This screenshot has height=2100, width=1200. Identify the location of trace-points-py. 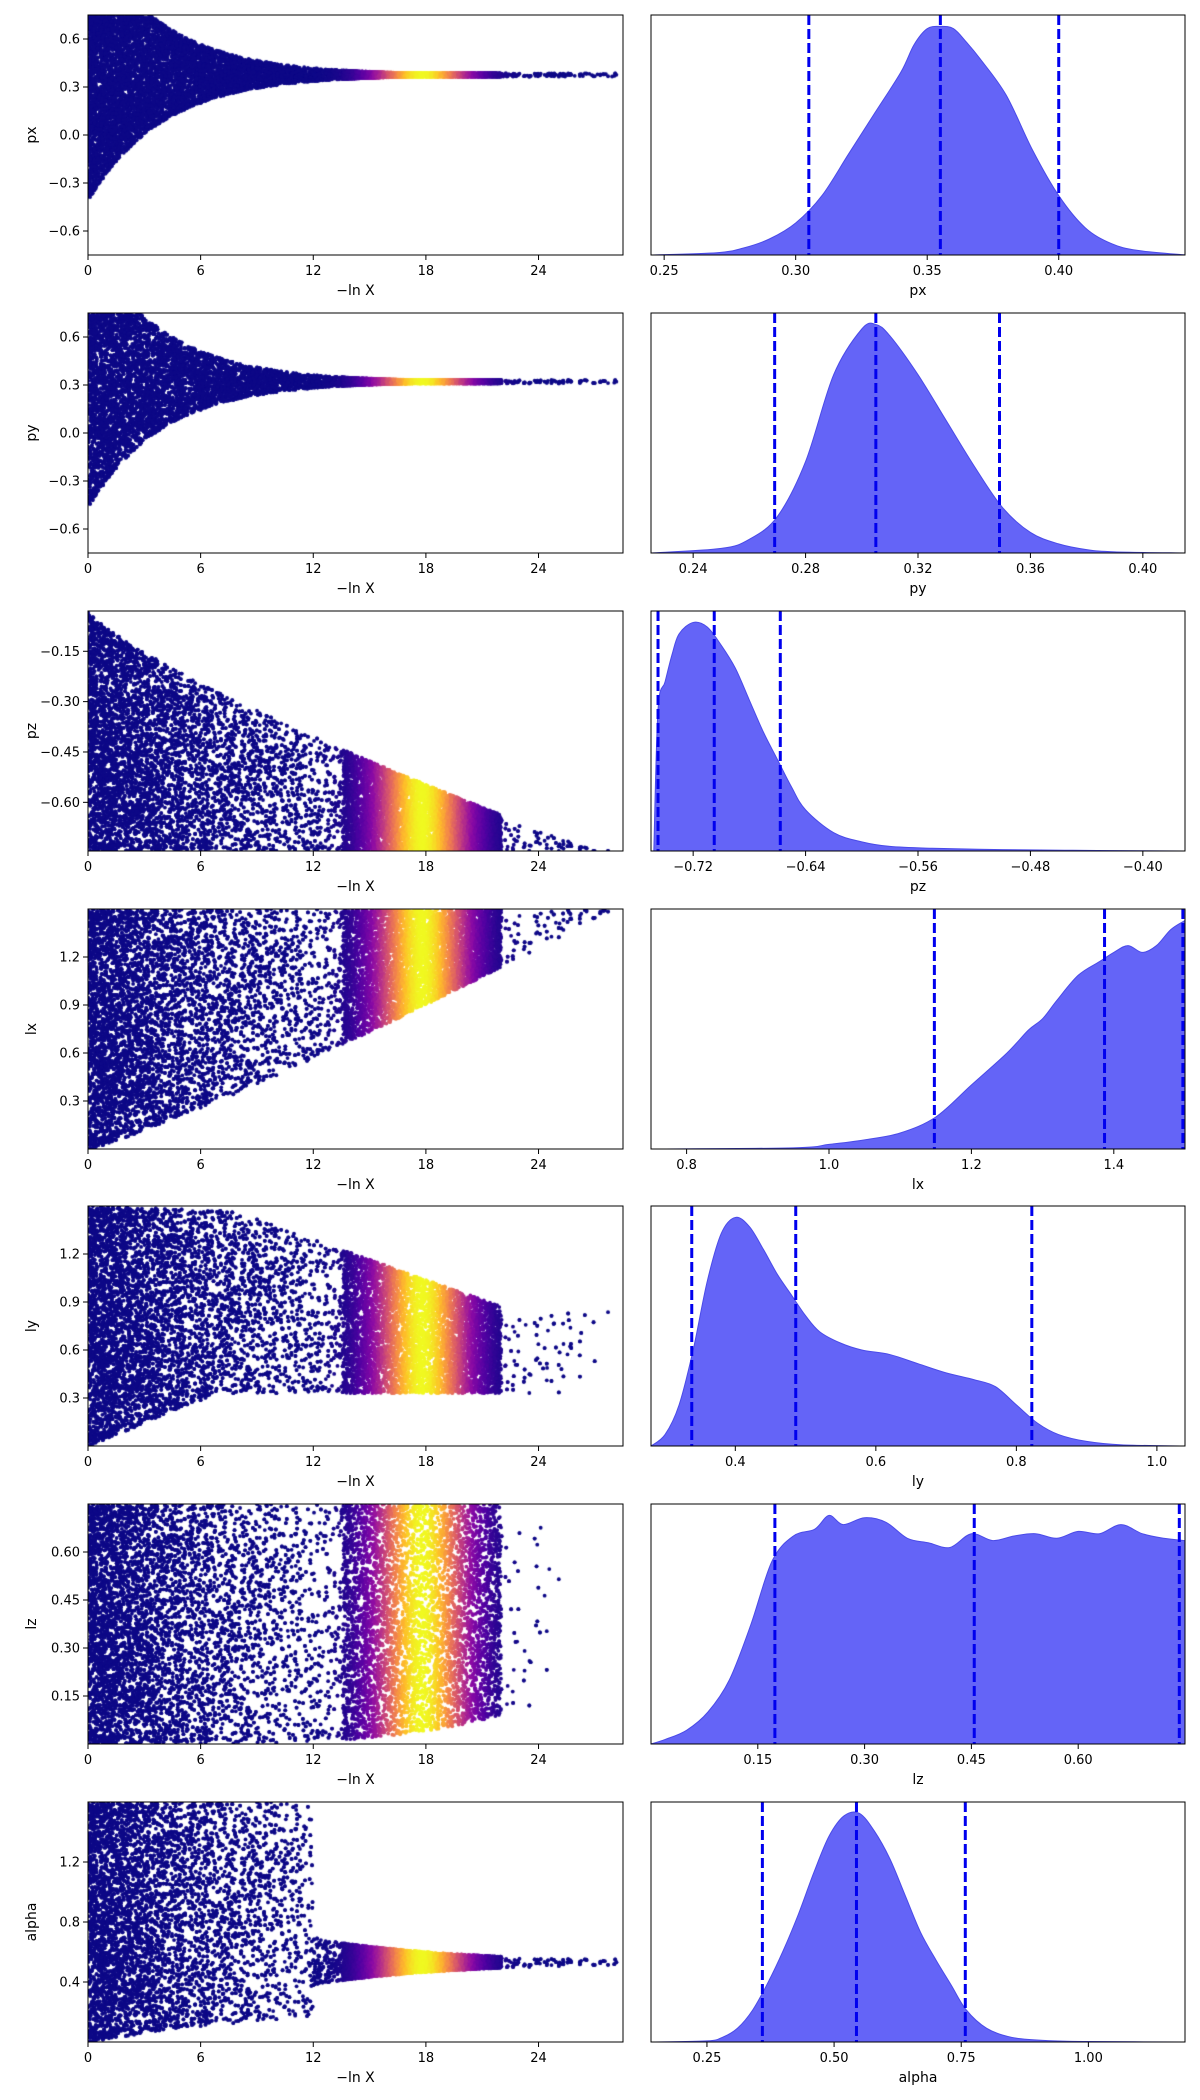
(355, 433).